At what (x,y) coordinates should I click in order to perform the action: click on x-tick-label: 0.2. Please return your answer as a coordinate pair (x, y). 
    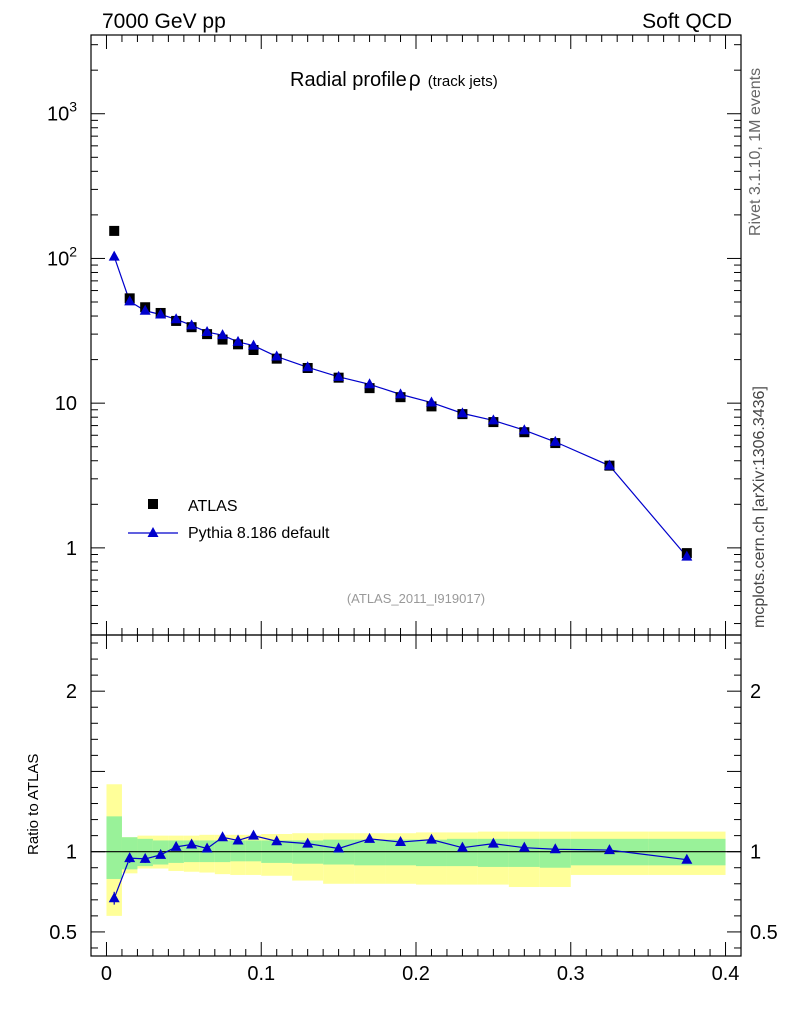
    Looking at the image, I should click on (416, 974).